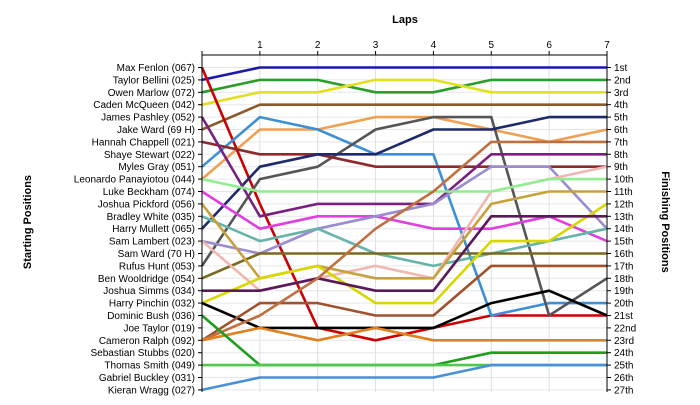 The width and height of the screenshot is (700, 405). What do you see at coordinates (151, 390) in the screenshot?
I see `start-label: Kieran Wragg (027)` at bounding box center [151, 390].